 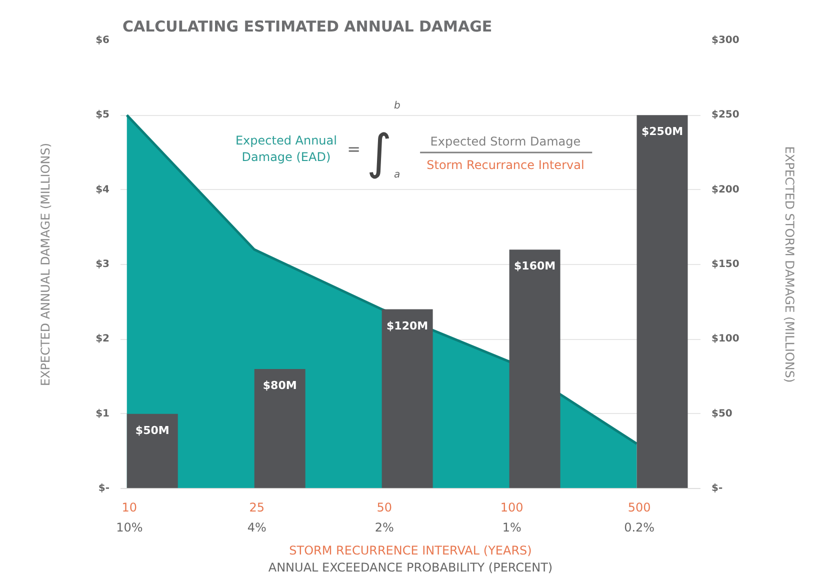 I want to click on y-tick-label: $-, so click(x=104, y=488).